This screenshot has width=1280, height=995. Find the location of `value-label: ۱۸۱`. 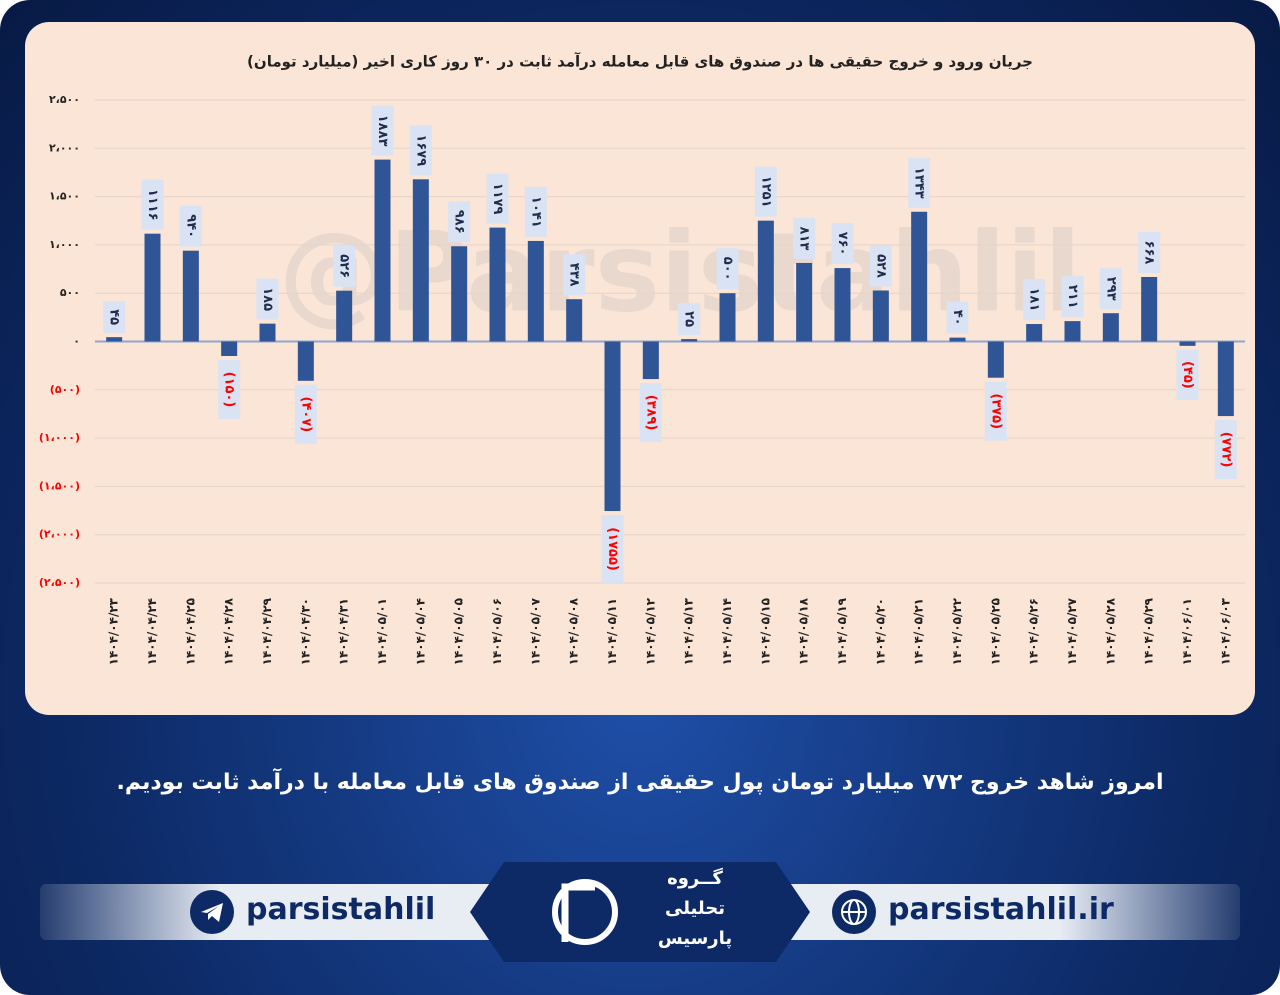

value-label: ۱۸۱ is located at coordinates (1034, 300).